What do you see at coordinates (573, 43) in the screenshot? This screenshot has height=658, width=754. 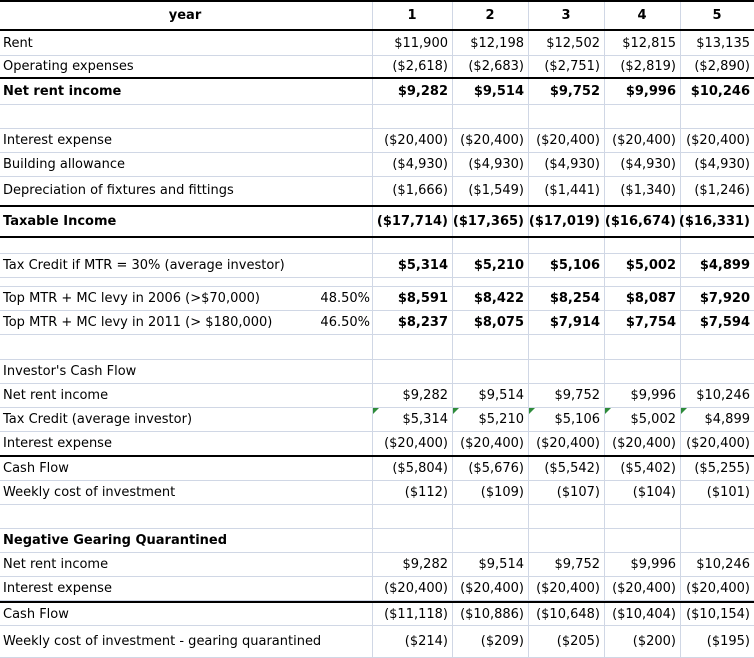 I see `cell-value: $12,502` at bounding box center [573, 43].